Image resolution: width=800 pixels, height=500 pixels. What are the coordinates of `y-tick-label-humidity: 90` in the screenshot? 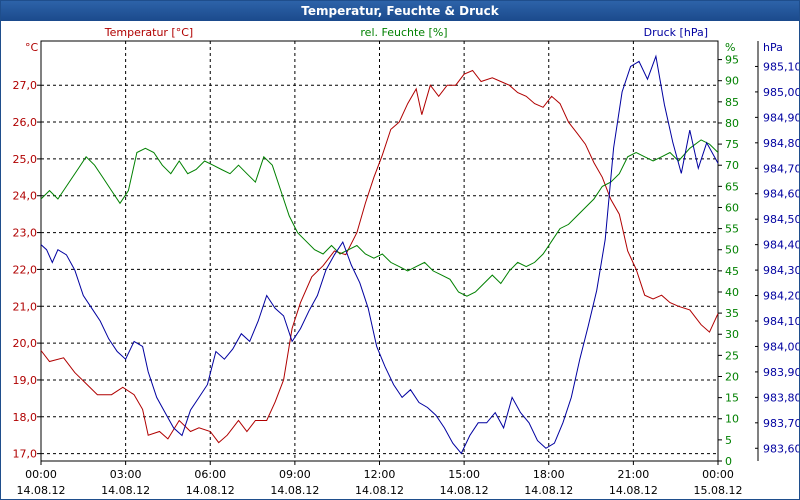 It's located at (732, 81).